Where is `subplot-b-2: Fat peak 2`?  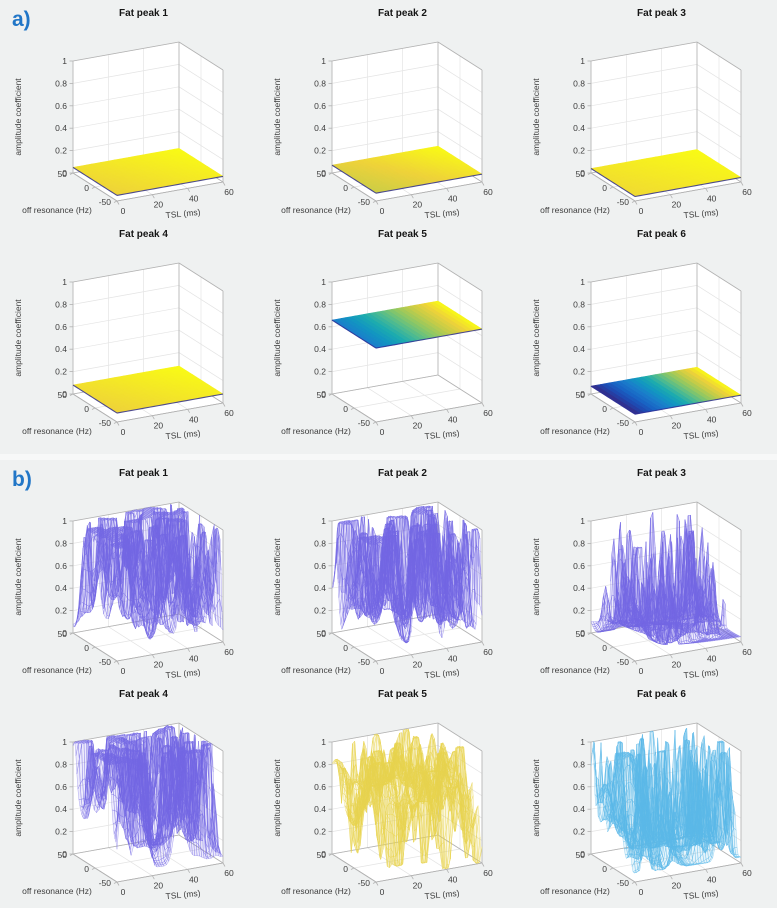
subplot-b-2: Fat peak 2 is located at coordinates (388, 576).